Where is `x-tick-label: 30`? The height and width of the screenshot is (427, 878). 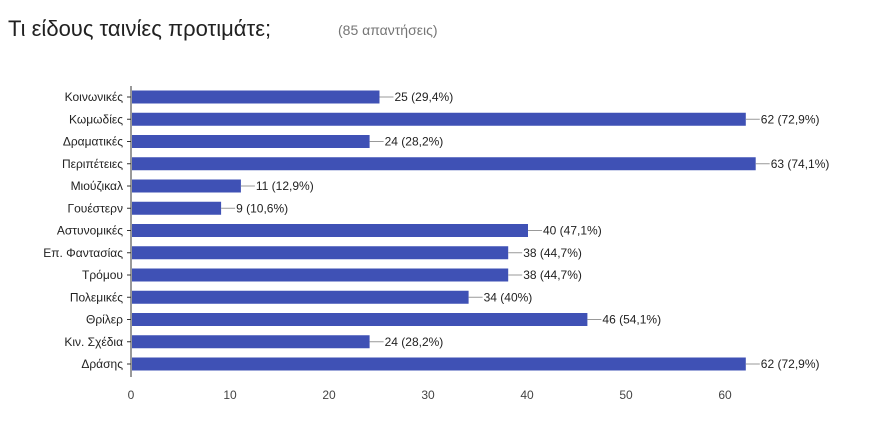 x-tick-label: 30 is located at coordinates (428, 395).